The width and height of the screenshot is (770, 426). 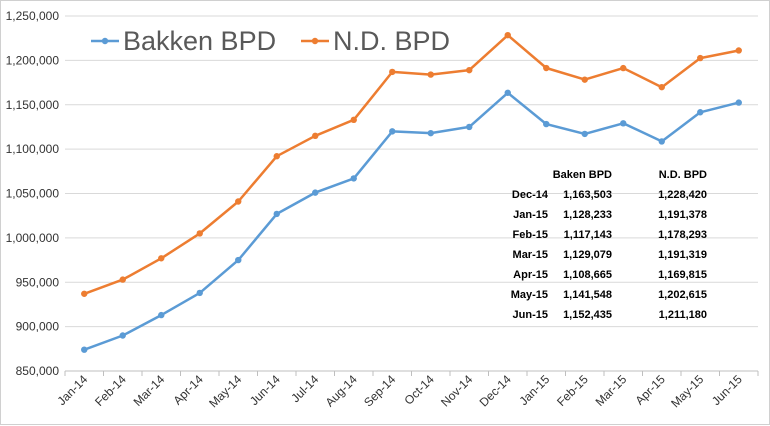 What do you see at coordinates (587, 295) in the screenshot?
I see `table-cell: 1,141,548` at bounding box center [587, 295].